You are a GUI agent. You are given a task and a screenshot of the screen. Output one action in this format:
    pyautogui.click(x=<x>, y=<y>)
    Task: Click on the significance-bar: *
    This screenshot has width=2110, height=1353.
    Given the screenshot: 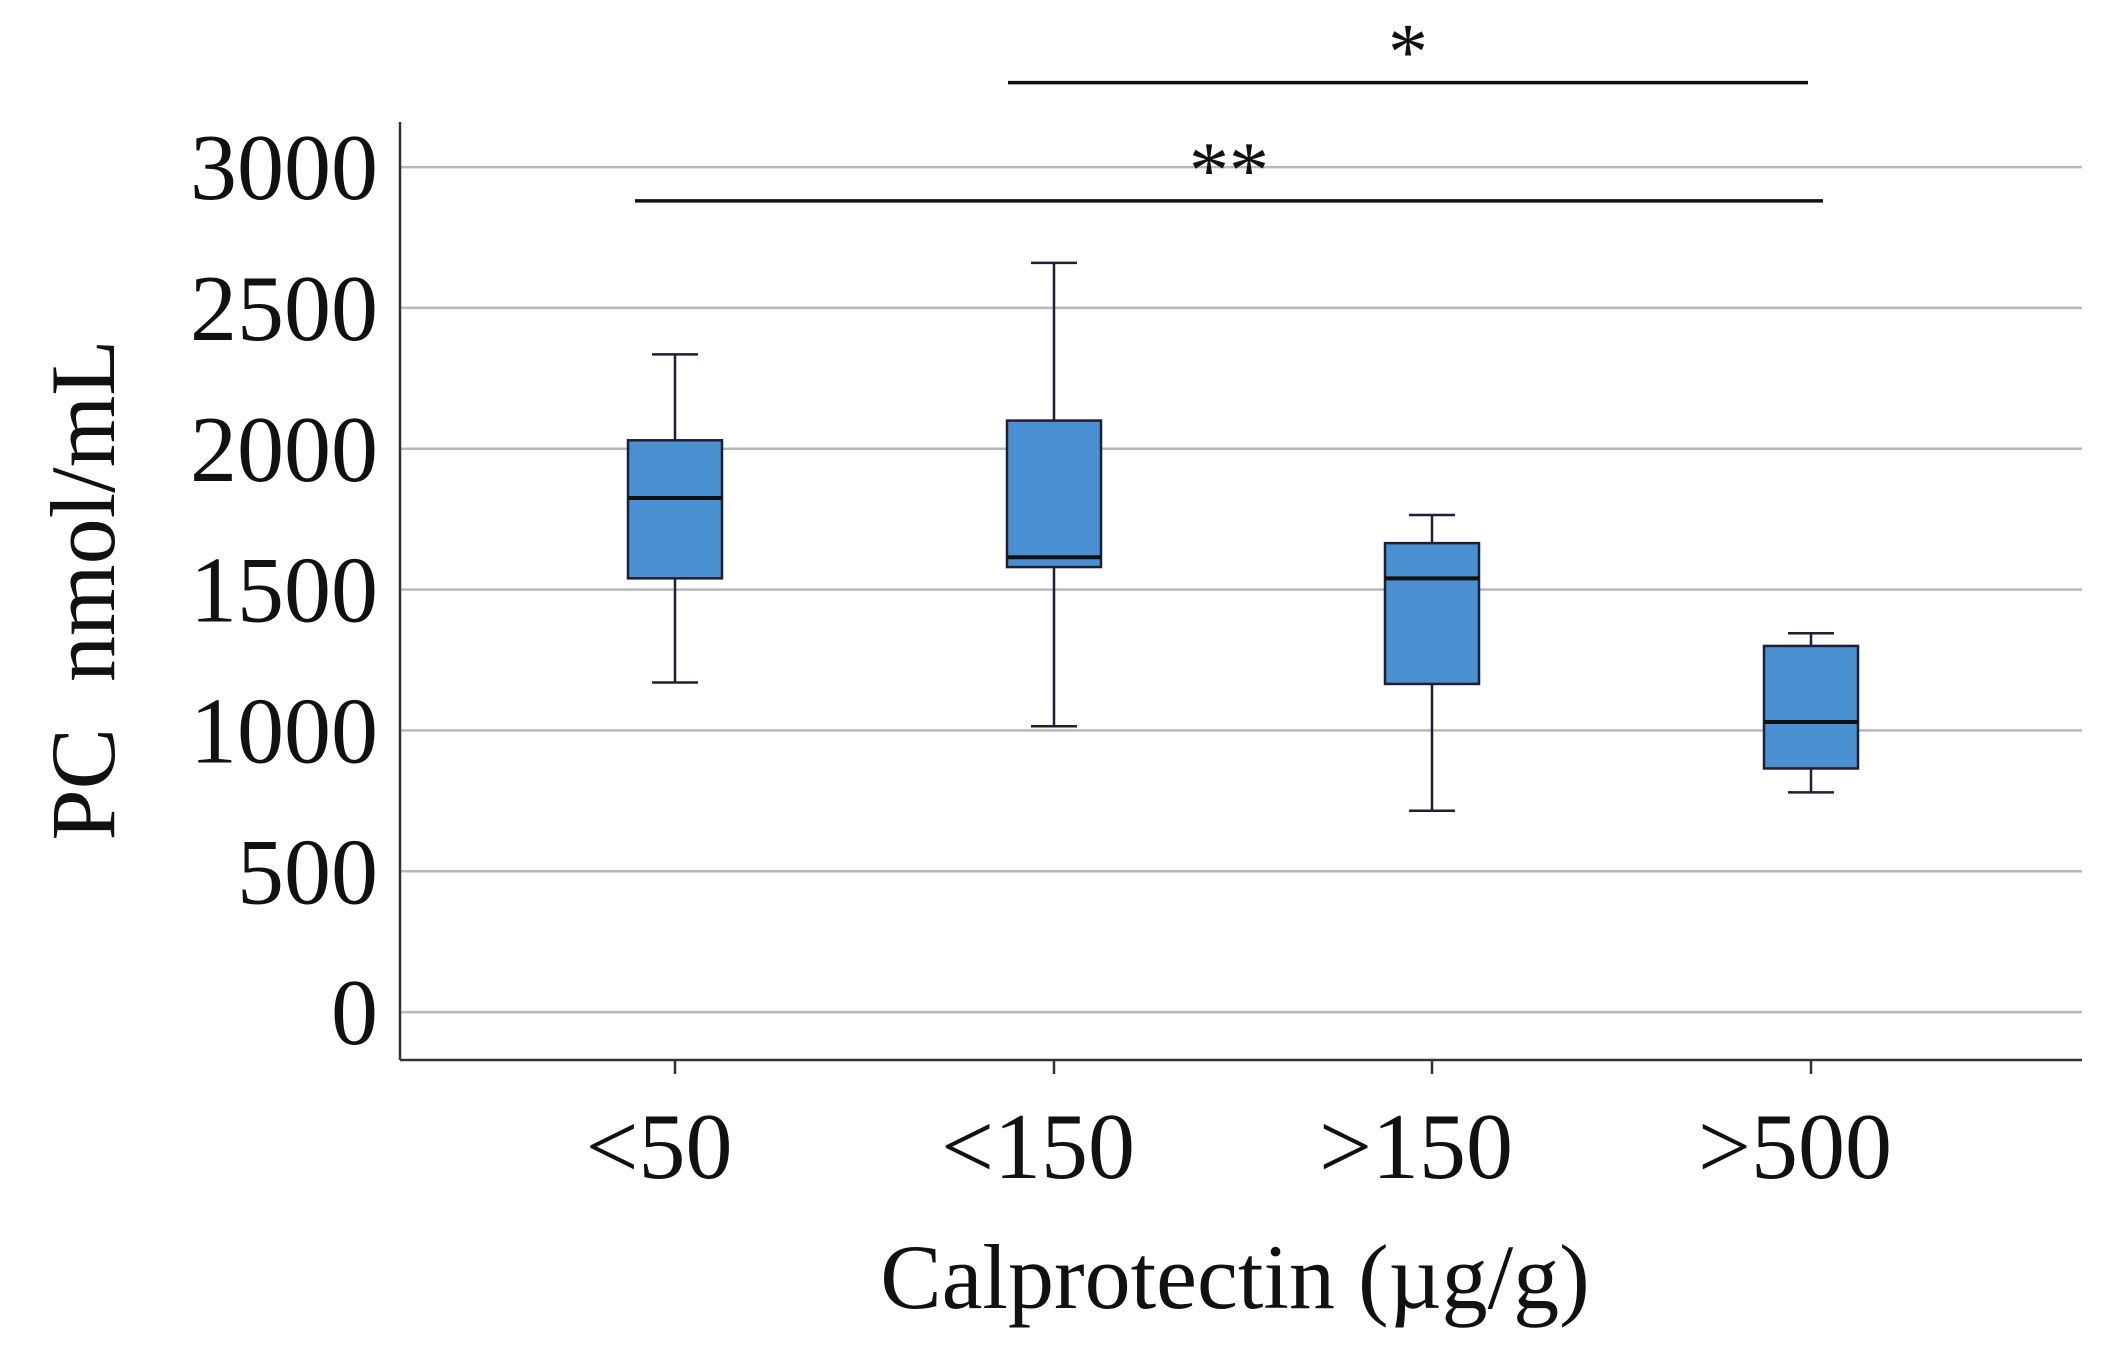 What is the action you would take?
    pyautogui.click(x=1408, y=53)
    